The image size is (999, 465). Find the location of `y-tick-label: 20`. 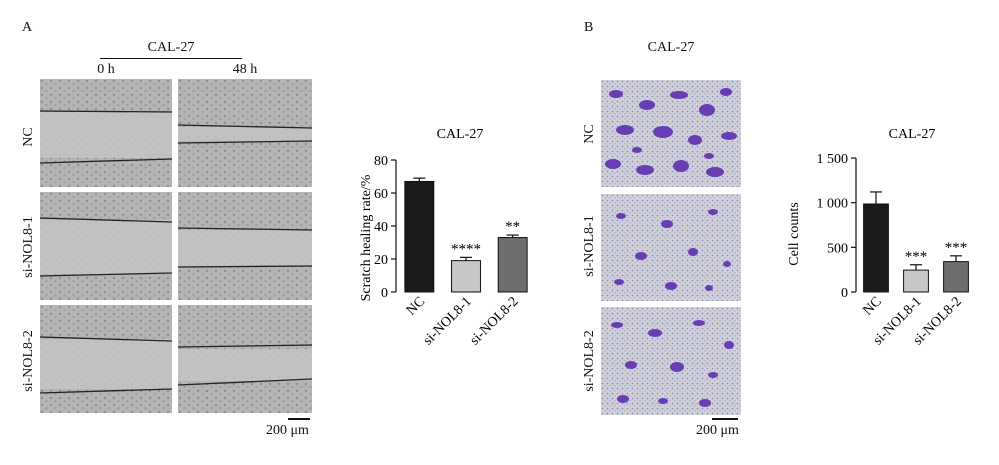

y-tick-label: 20 is located at coordinates (381, 260).